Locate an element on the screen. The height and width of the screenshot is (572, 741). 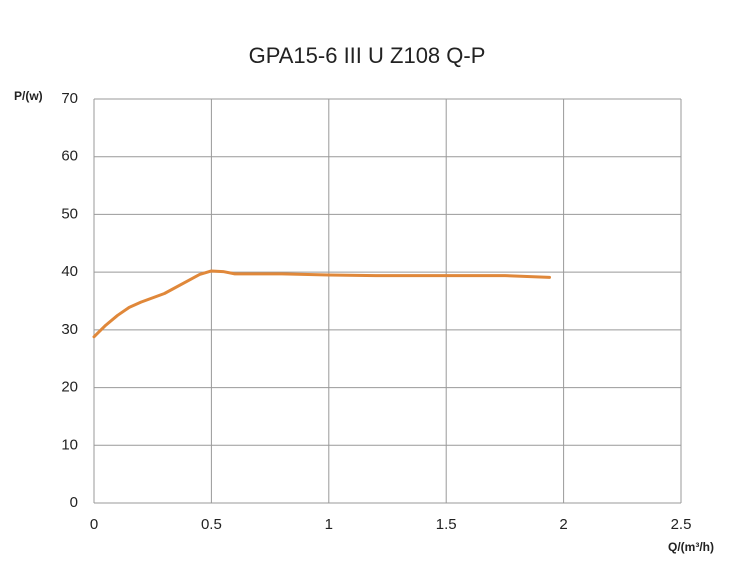
x-axis-label: Q/(m³/h) is located at coordinates (691, 547).